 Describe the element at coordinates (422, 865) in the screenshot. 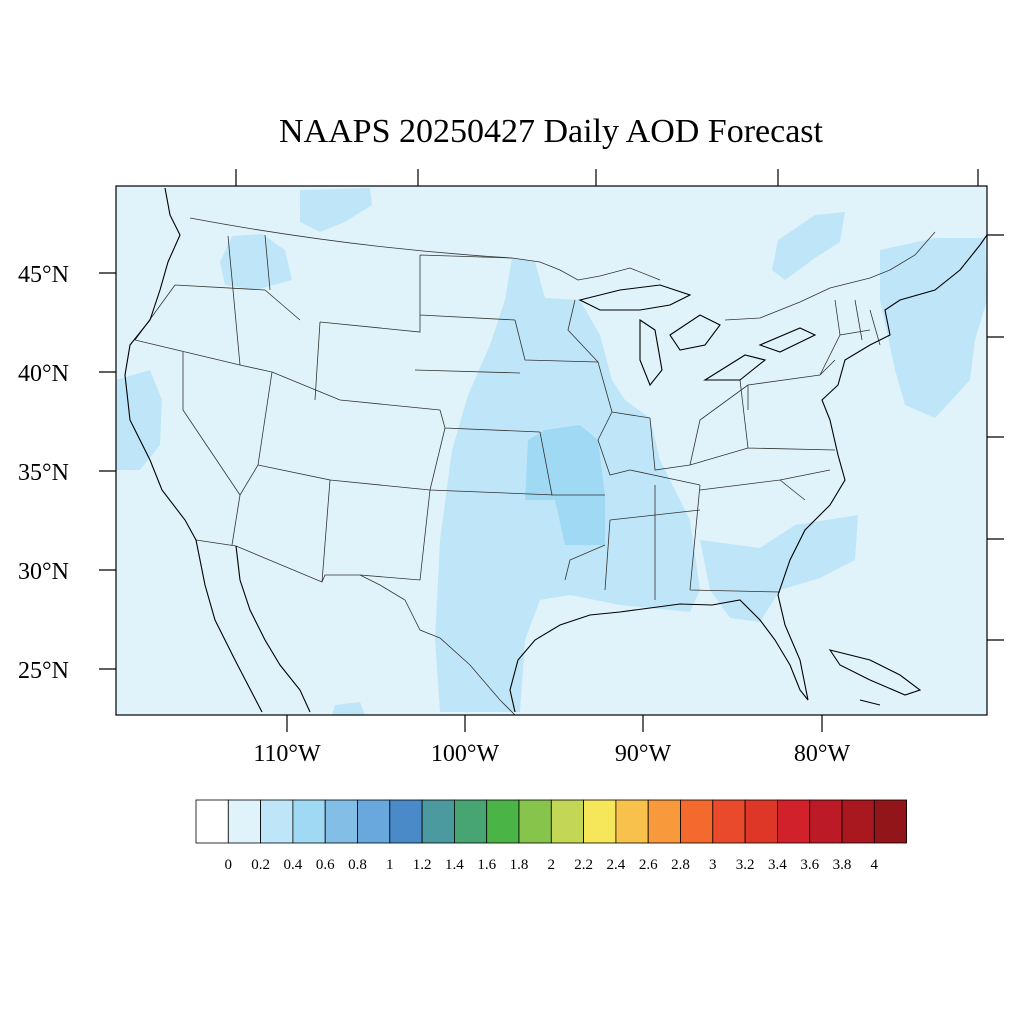

I see `colorbar-label: 1.2` at that location.